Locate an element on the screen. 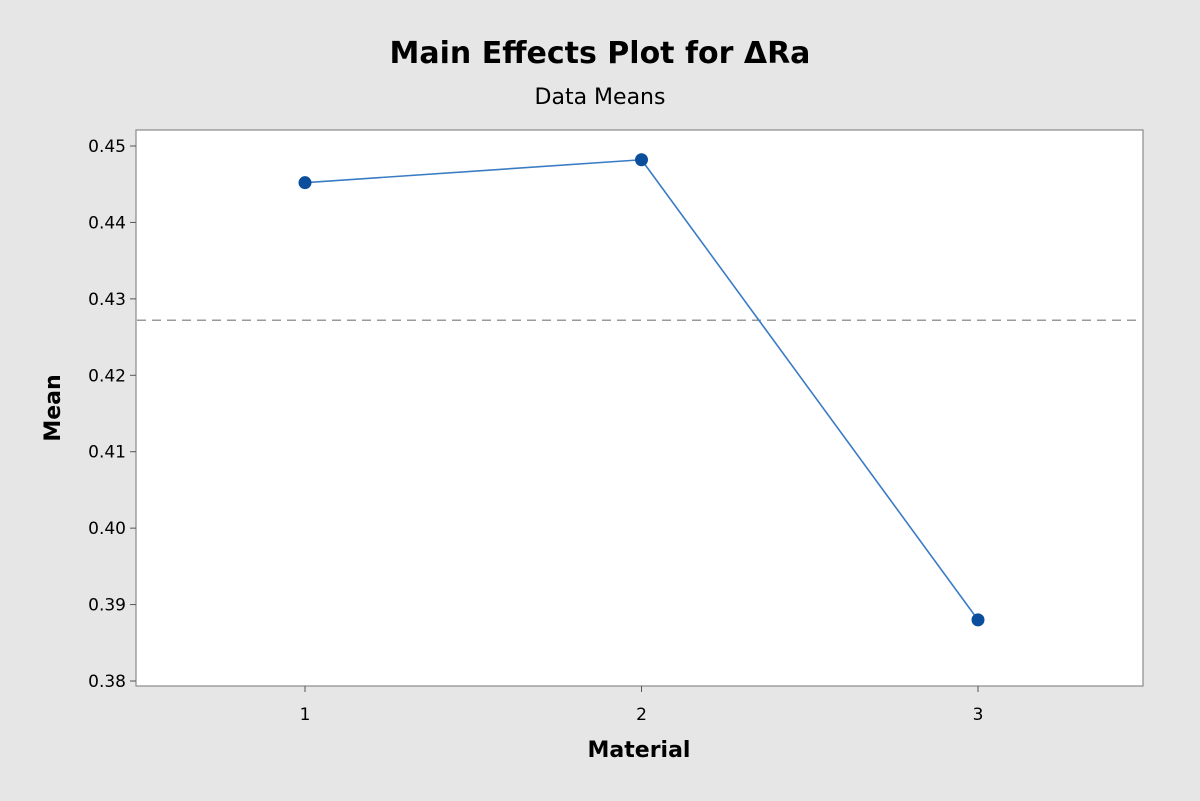  x-tick-label: 2 is located at coordinates (641, 715).